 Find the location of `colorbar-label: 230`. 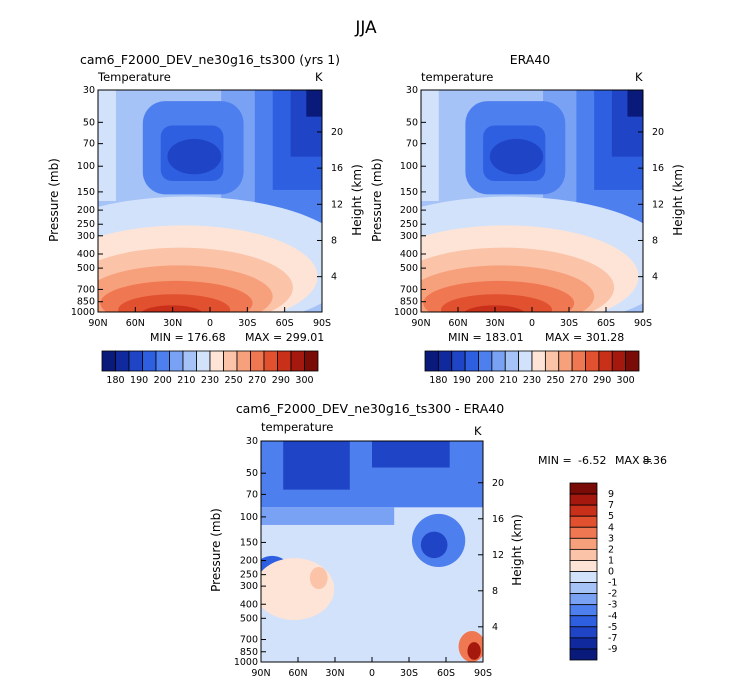

colorbar-label: 230 is located at coordinates (210, 380).